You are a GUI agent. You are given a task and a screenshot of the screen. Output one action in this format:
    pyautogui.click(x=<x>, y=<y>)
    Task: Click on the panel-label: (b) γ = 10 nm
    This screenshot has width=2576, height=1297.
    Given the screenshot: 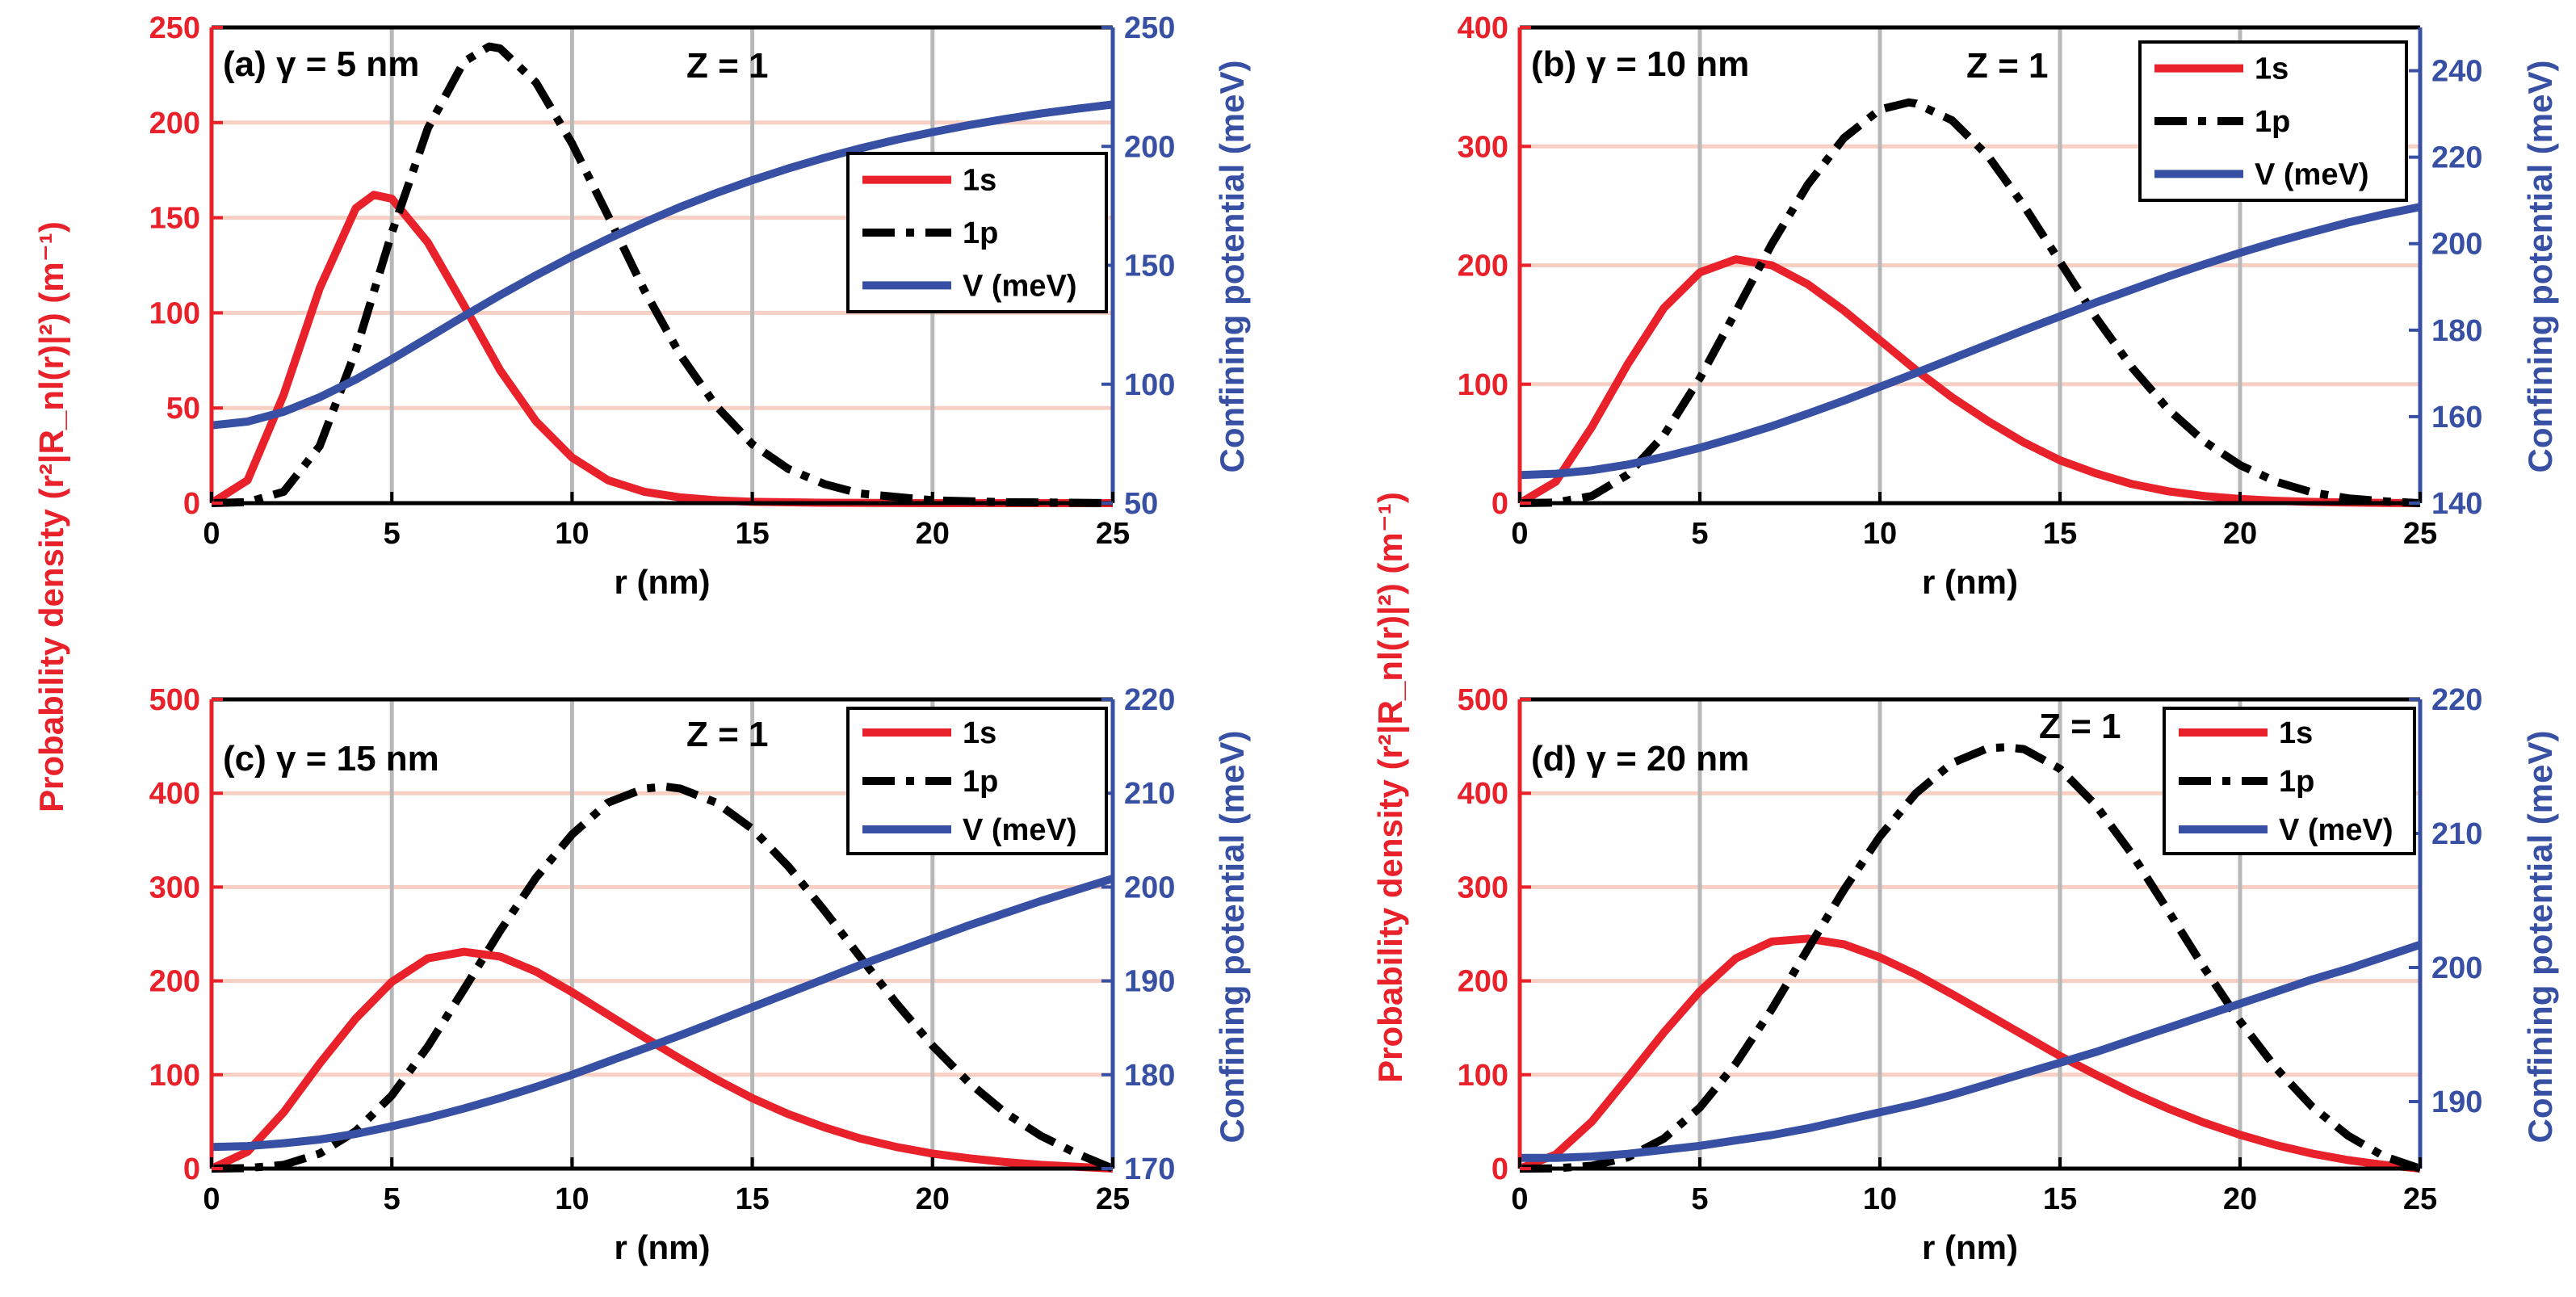 What is the action you would take?
    pyautogui.click(x=1640, y=64)
    